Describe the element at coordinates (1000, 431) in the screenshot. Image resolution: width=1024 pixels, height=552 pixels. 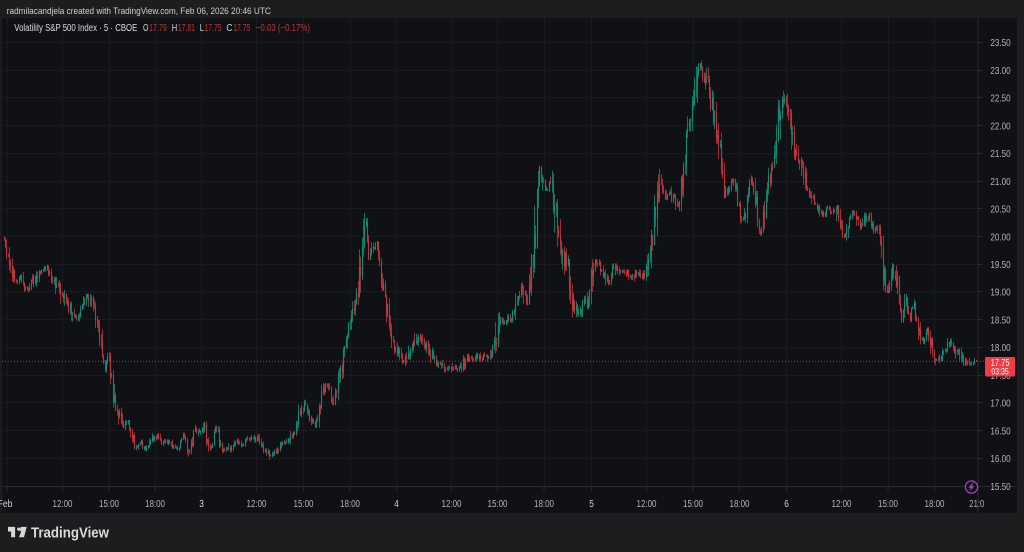
I see `svg-text: 16.50` at that location.